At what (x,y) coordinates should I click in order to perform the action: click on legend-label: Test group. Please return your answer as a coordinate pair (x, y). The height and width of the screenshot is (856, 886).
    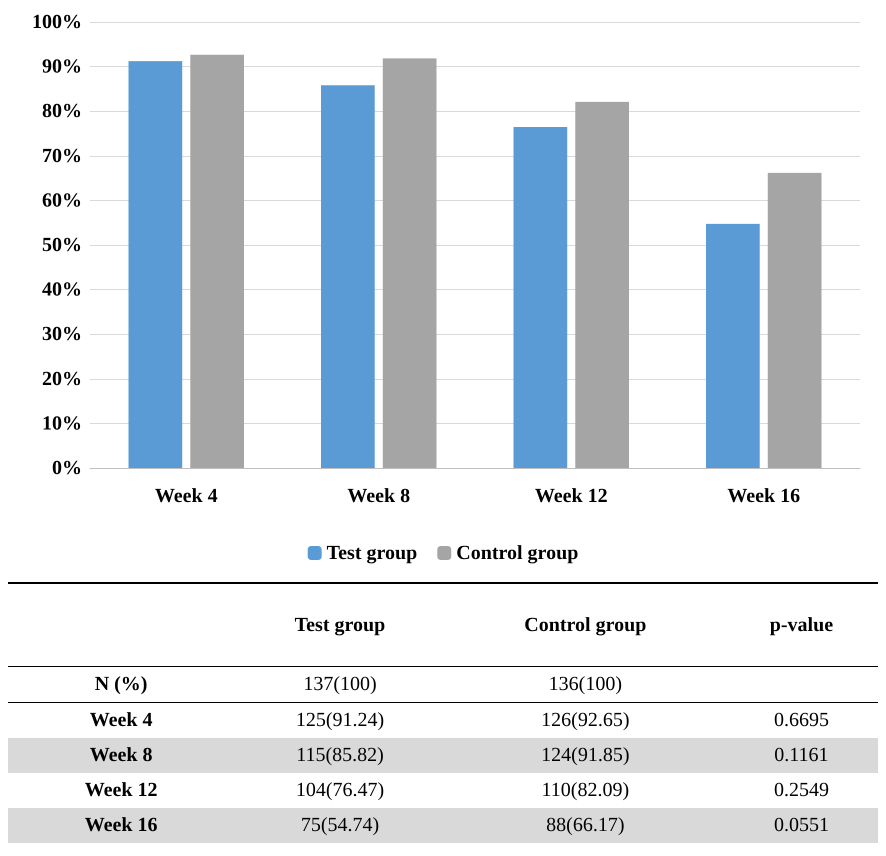
    Looking at the image, I should click on (372, 553).